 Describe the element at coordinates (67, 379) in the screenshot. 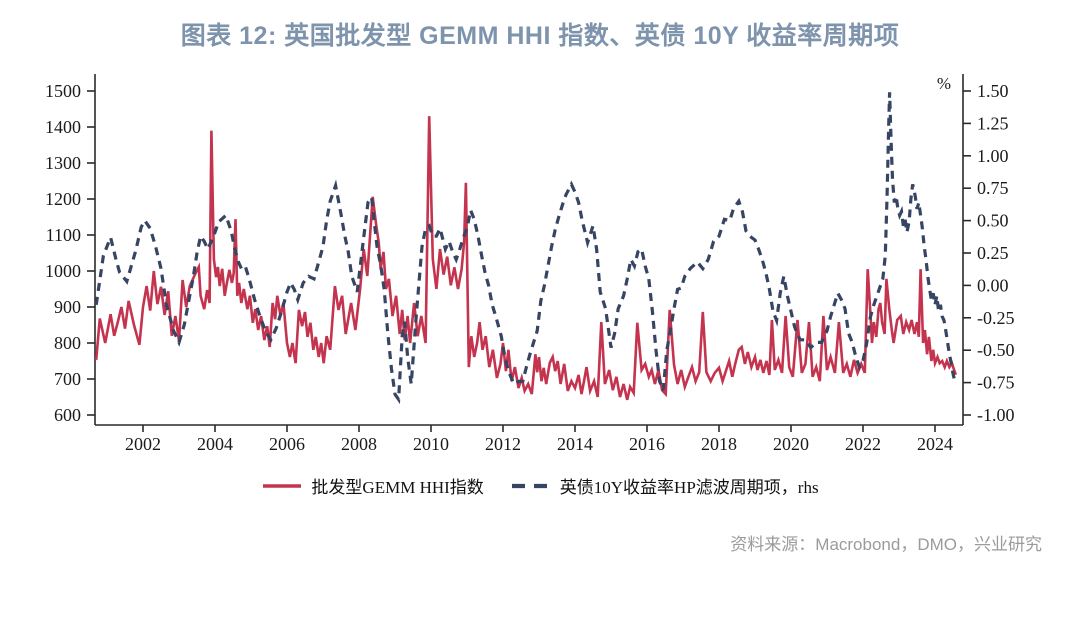

I see `left-axis-tick-label: 700` at that location.